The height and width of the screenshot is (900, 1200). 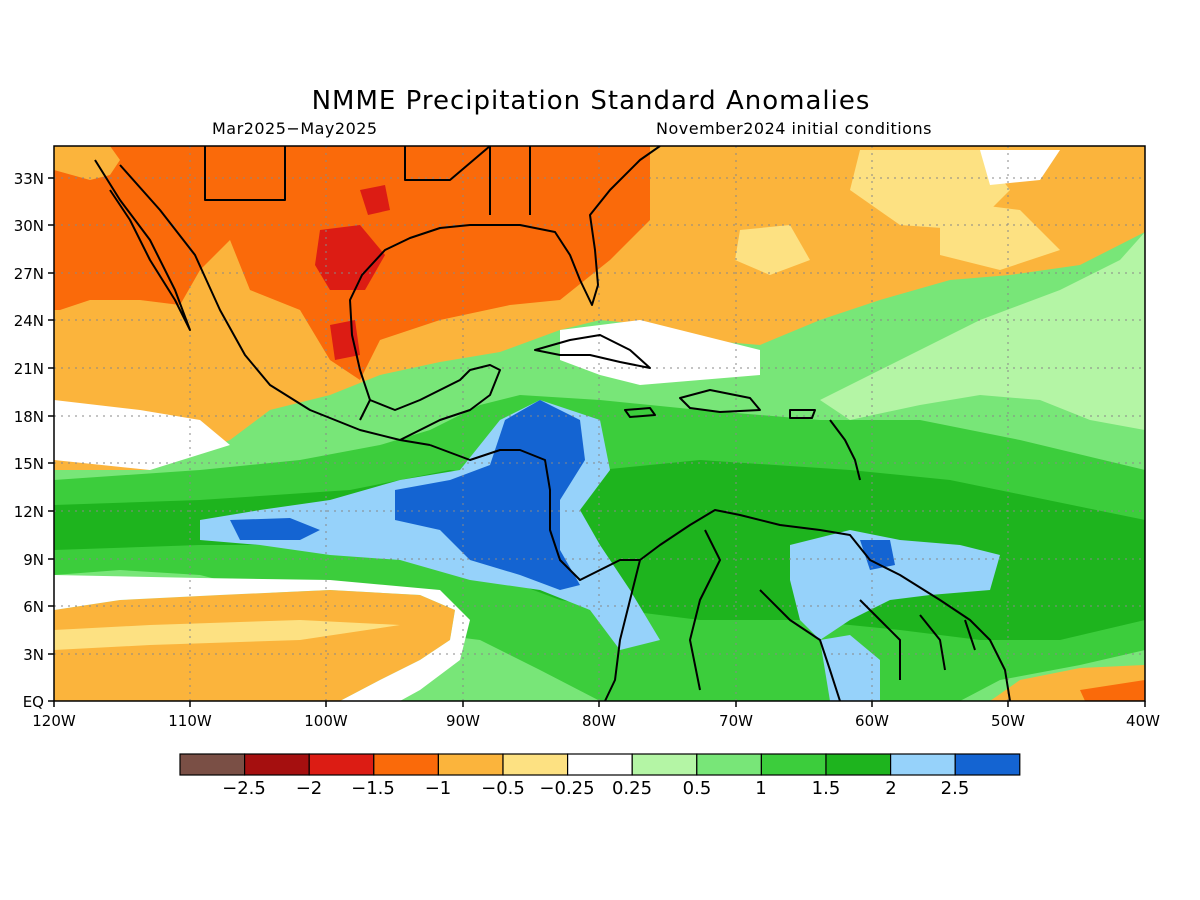 I want to click on lat-label: 33N, so click(x=29, y=179).